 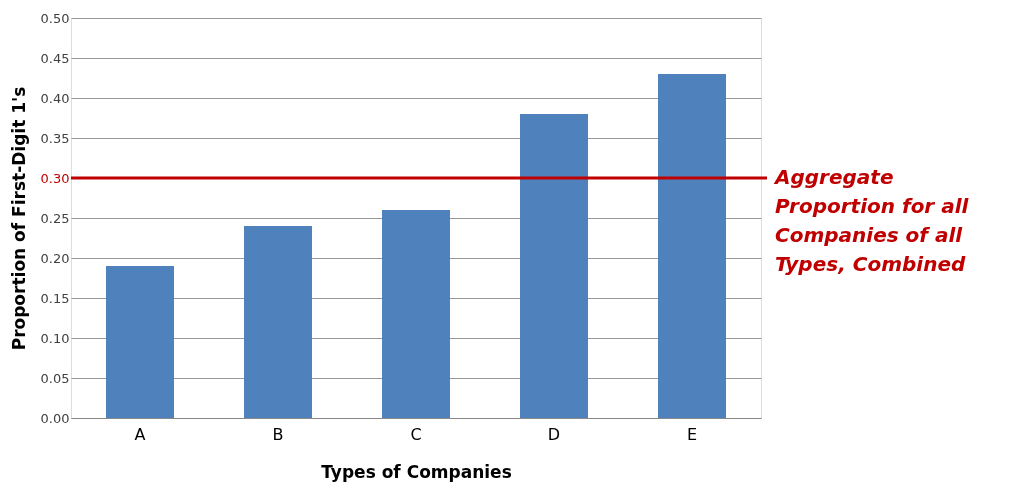 I want to click on x-tick-label: A, so click(x=140, y=434).